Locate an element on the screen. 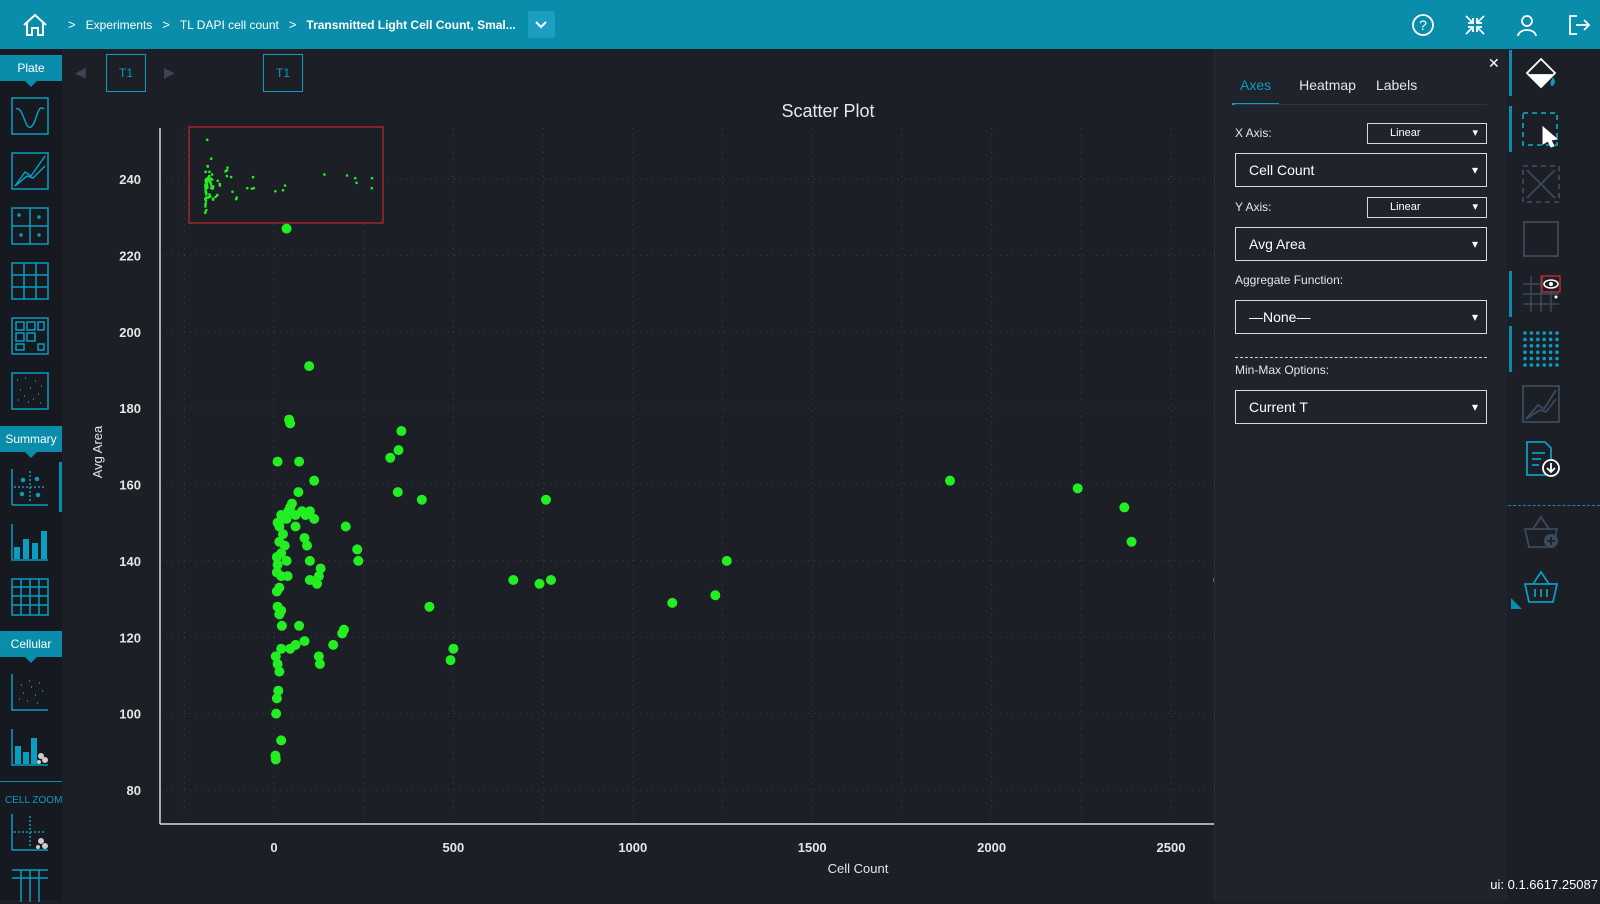  color-fill-icon is located at coordinates (1541, 73).